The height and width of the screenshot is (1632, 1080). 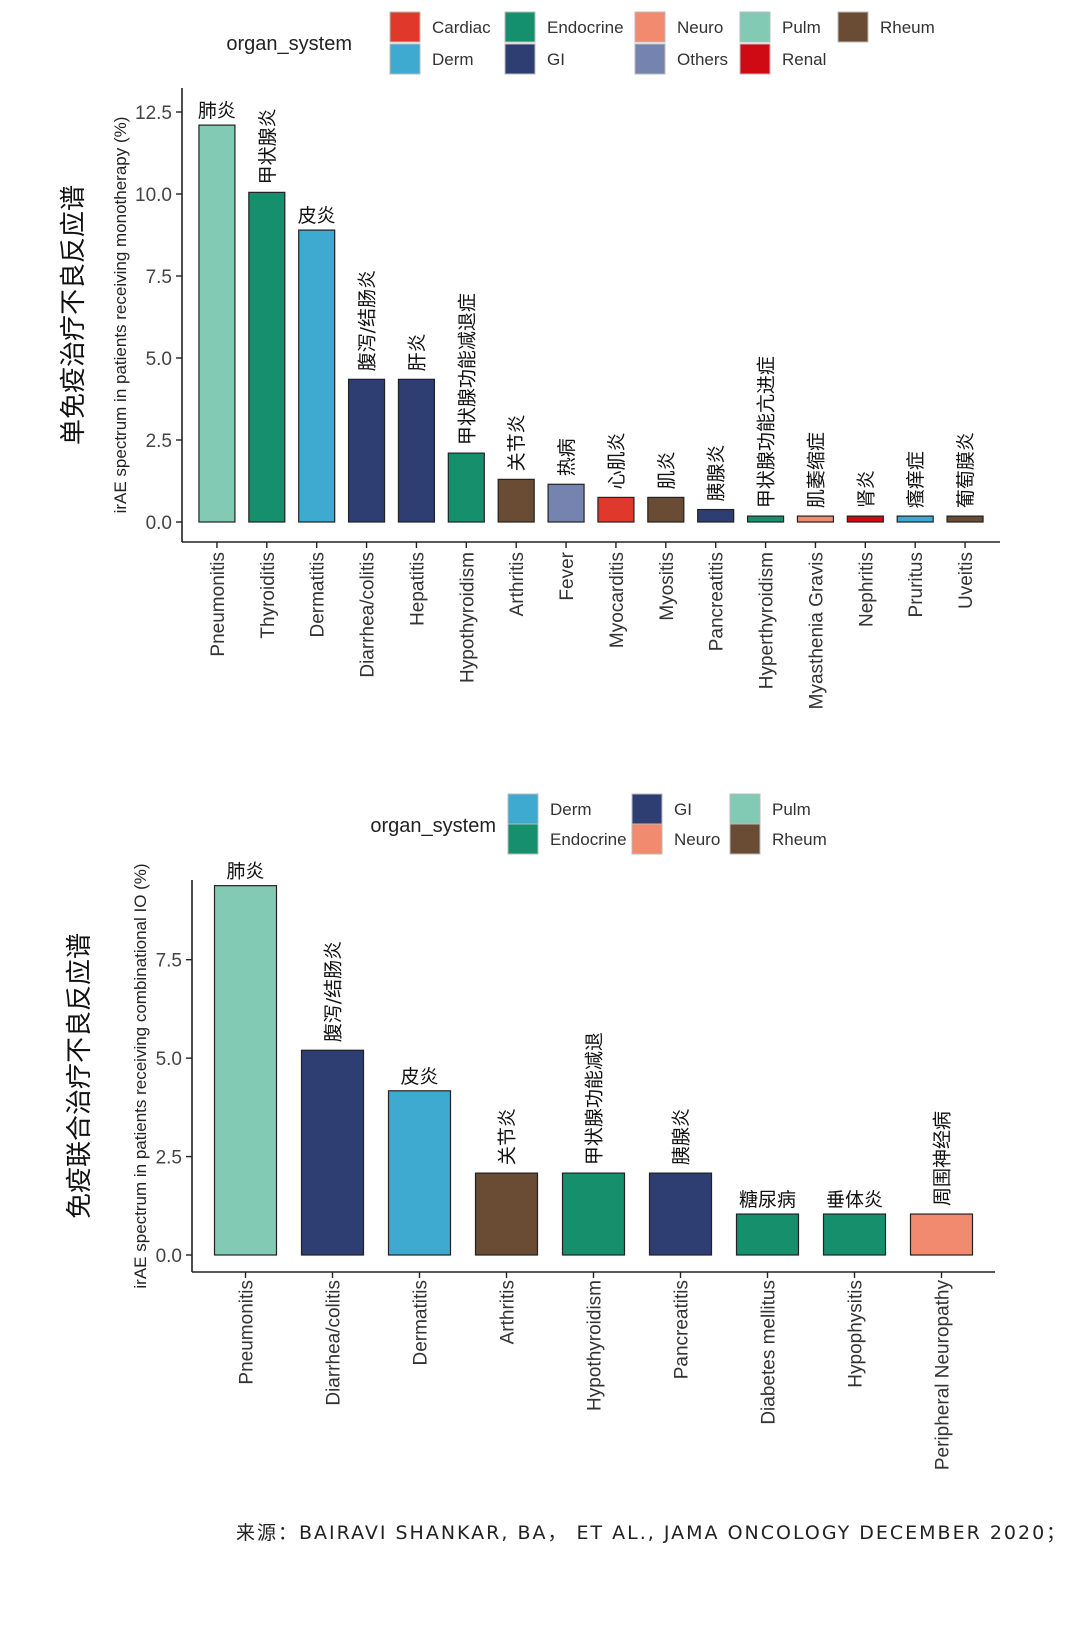 I want to click on y-tick-label: 7.5, so click(x=169, y=961).